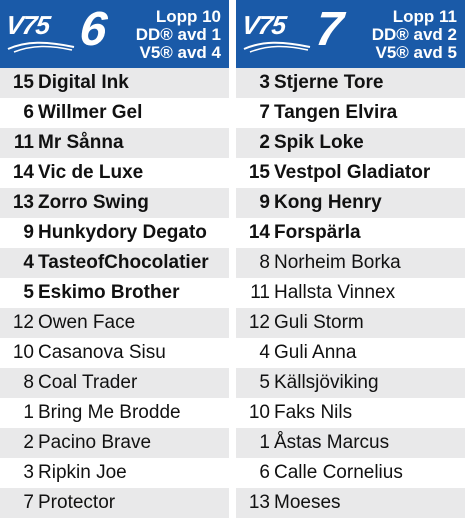 The width and height of the screenshot is (465, 521). I want to click on horse-name: Bring Me Brodde, so click(109, 412).